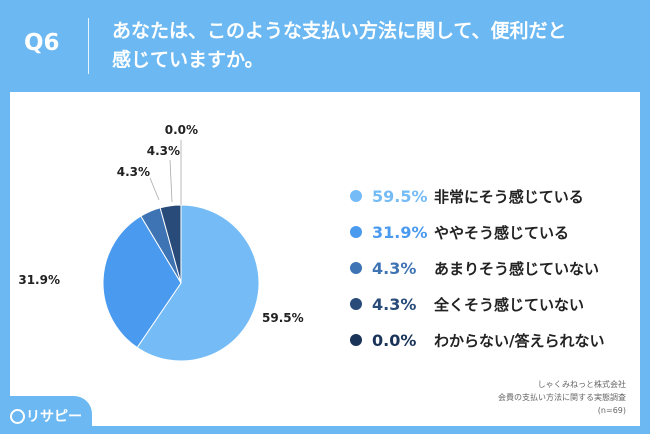 This screenshot has height=434, width=650. Describe the element at coordinates (339, 31) in the screenshot. I see `title-line-1: あなたは、このような支払い方法に関して、便利だと` at that location.